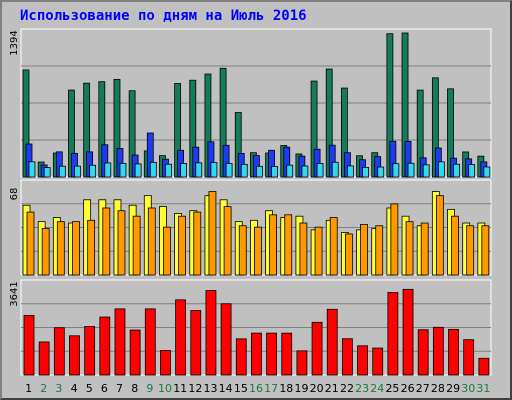  What do you see at coordinates (43, 388) in the screenshot?
I see `x-tick-label: 2` at bounding box center [43, 388].